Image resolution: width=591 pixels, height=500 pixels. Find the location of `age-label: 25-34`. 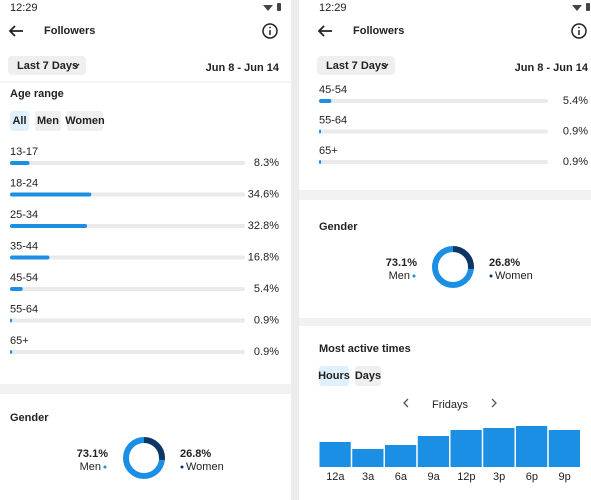

age-label: 25-34 is located at coordinates (24, 215).